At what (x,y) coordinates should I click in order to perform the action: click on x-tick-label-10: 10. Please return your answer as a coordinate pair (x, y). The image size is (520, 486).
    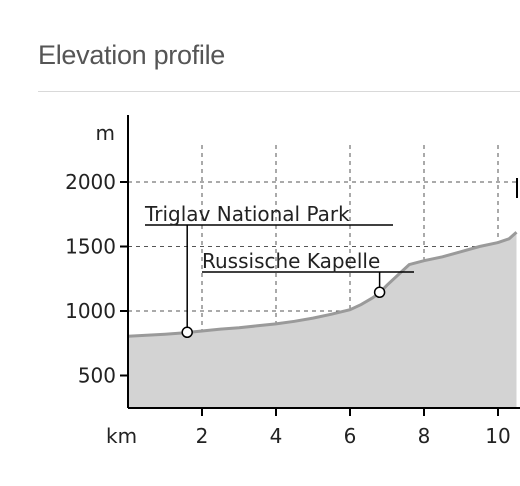
    Looking at the image, I should click on (497, 436).